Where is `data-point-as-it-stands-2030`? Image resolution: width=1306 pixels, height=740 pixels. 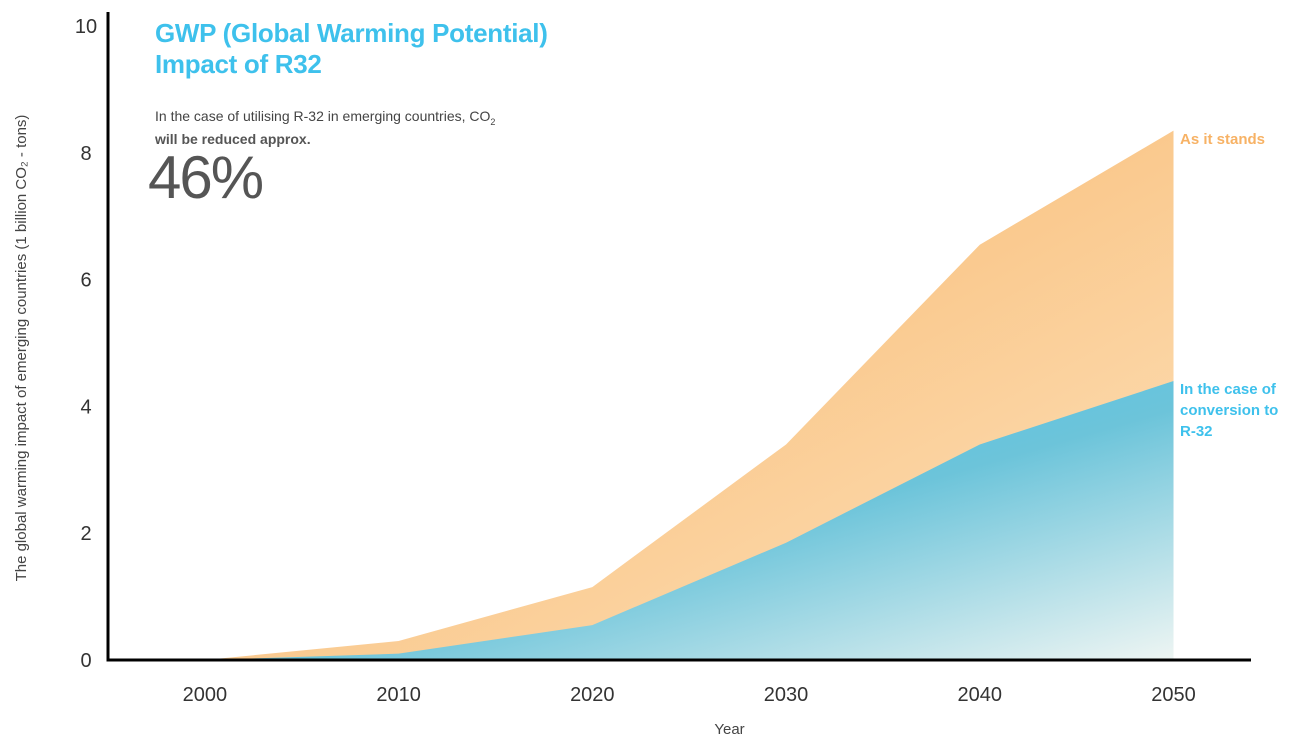
data-point-as-it-stands-2030 is located at coordinates (786, 444).